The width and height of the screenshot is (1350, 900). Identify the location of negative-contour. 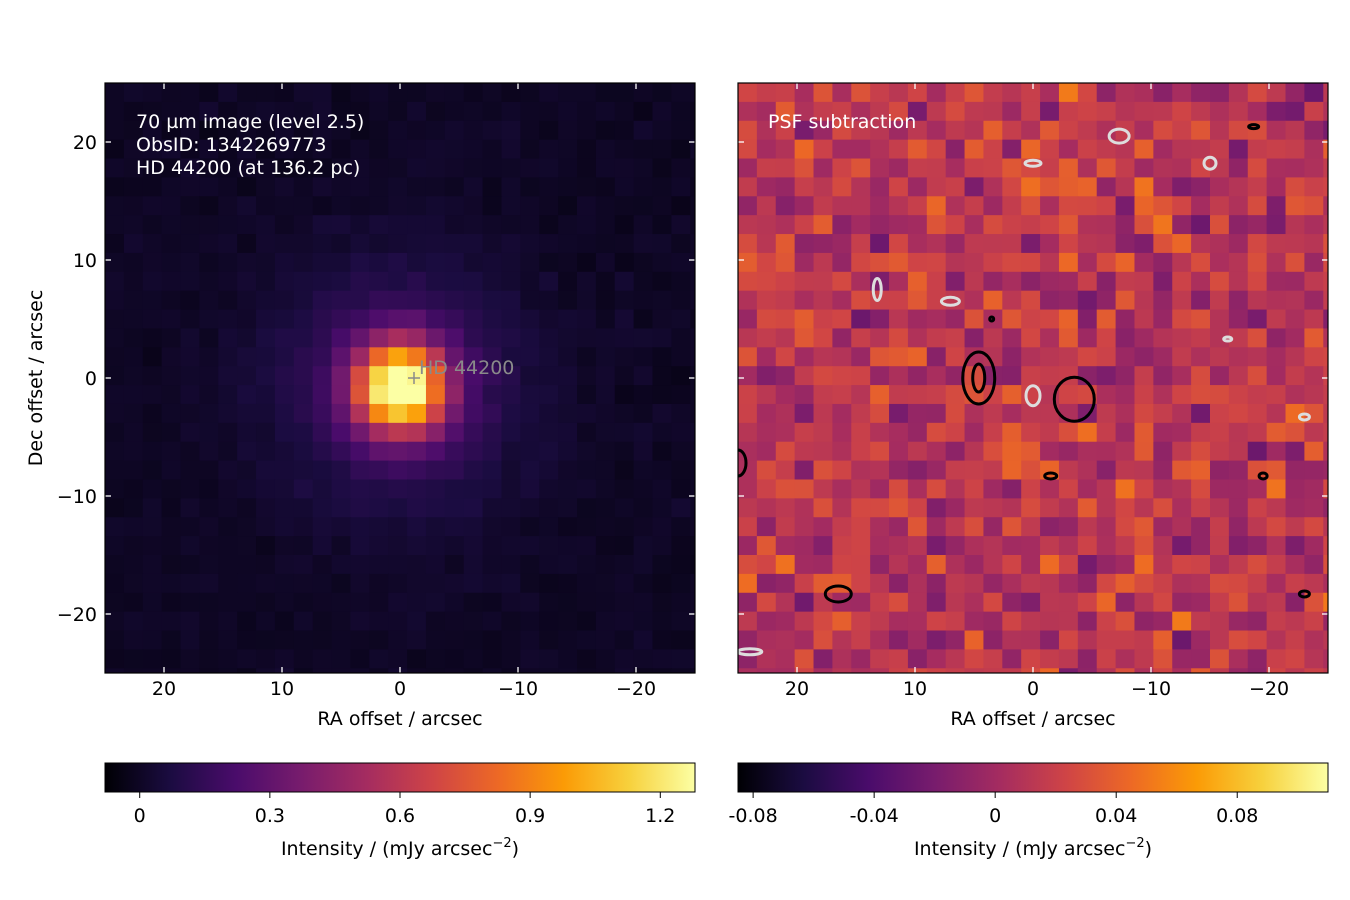
(1228, 339).